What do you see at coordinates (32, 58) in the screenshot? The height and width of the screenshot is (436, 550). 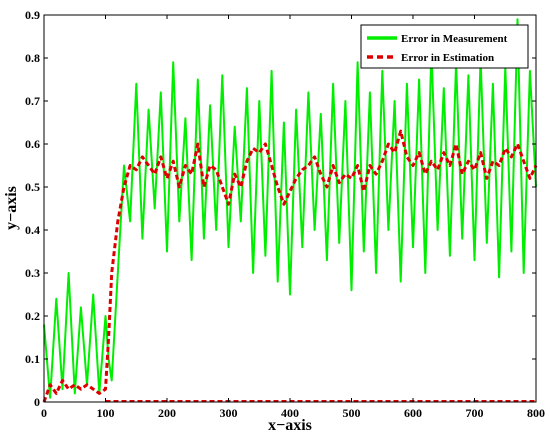 I see `y-tick-label: 0.8` at bounding box center [32, 58].